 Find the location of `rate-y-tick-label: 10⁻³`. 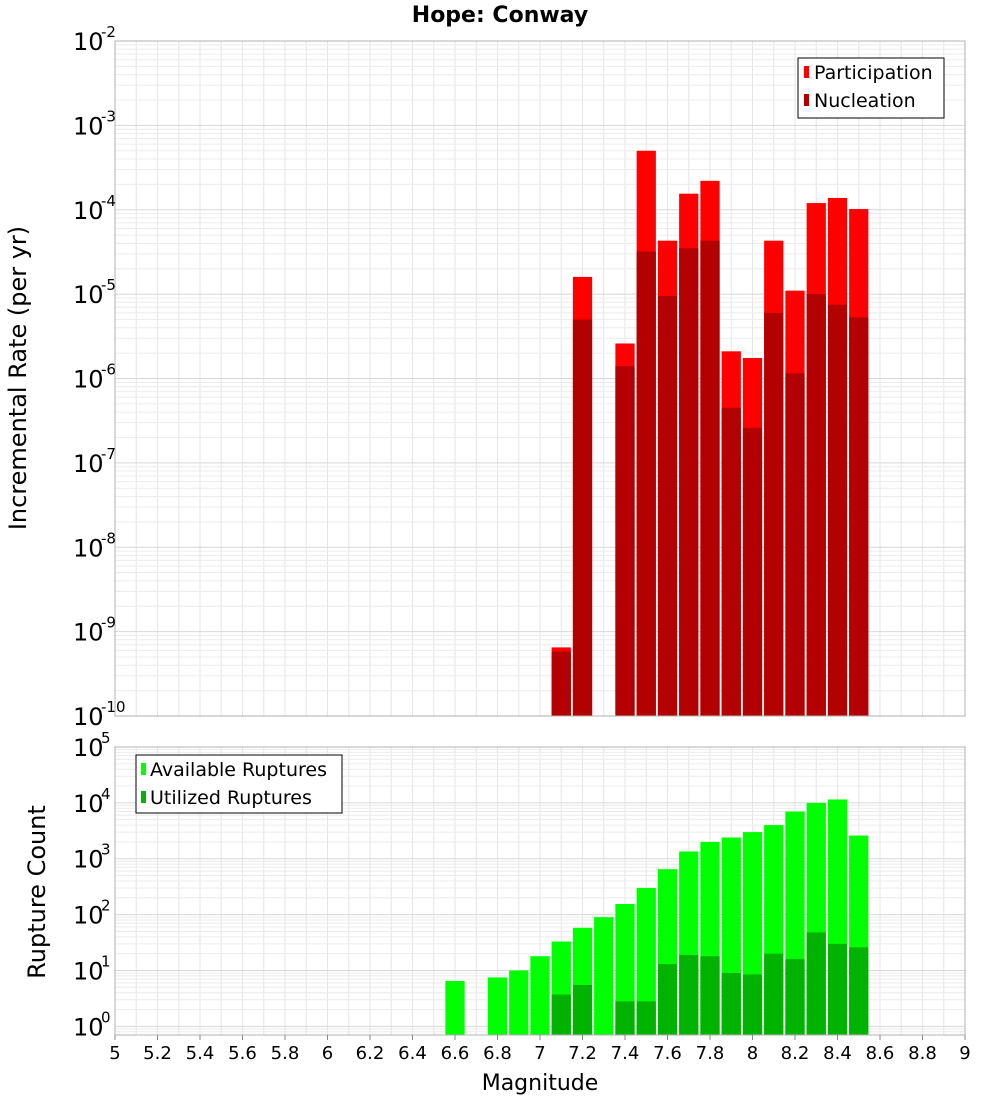

rate-y-tick-label: 10⁻³ is located at coordinates (94, 123).